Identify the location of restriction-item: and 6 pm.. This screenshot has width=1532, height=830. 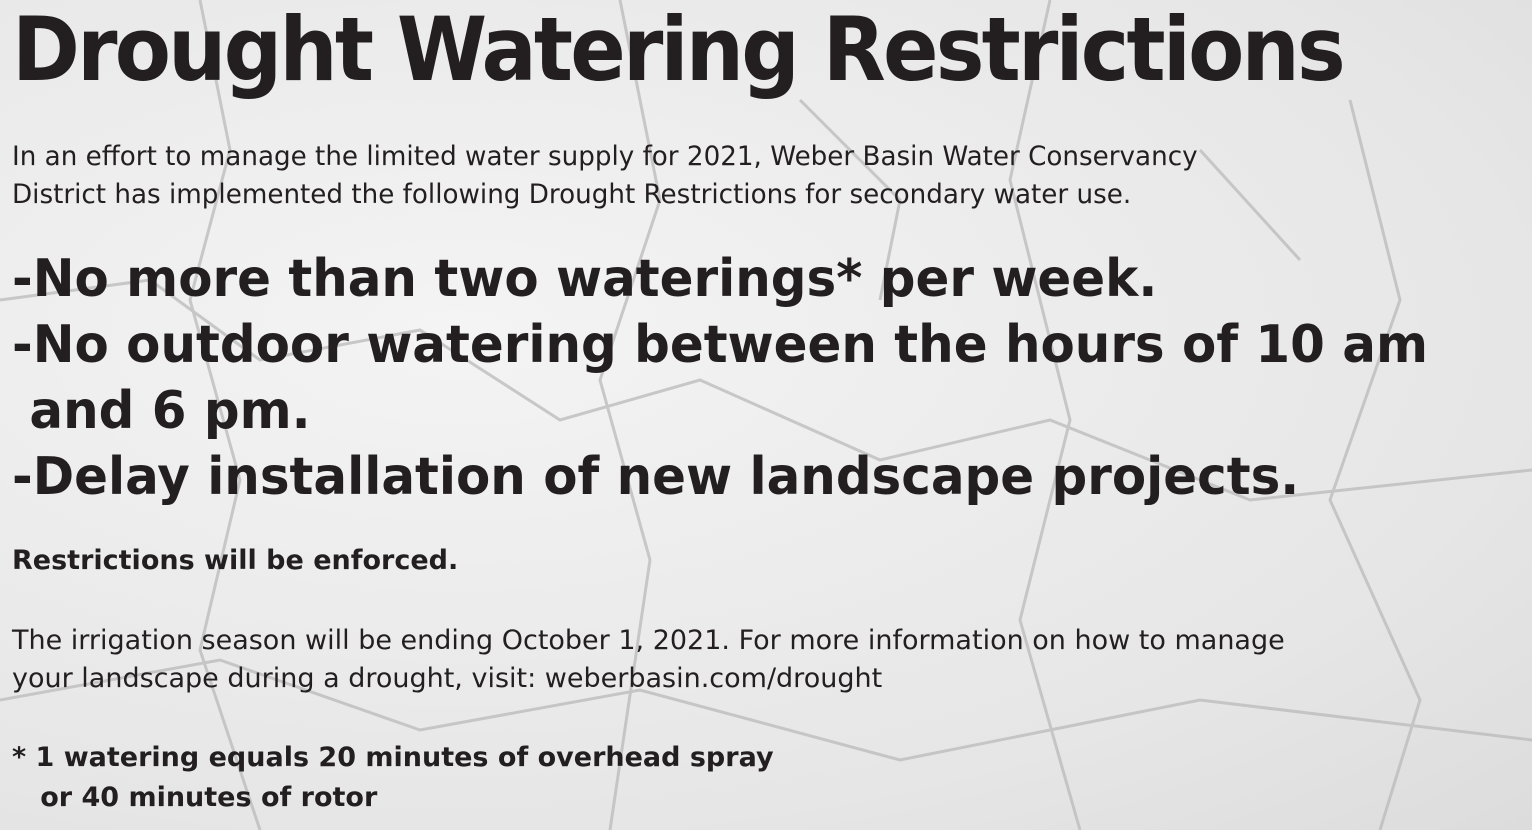
(161, 411).